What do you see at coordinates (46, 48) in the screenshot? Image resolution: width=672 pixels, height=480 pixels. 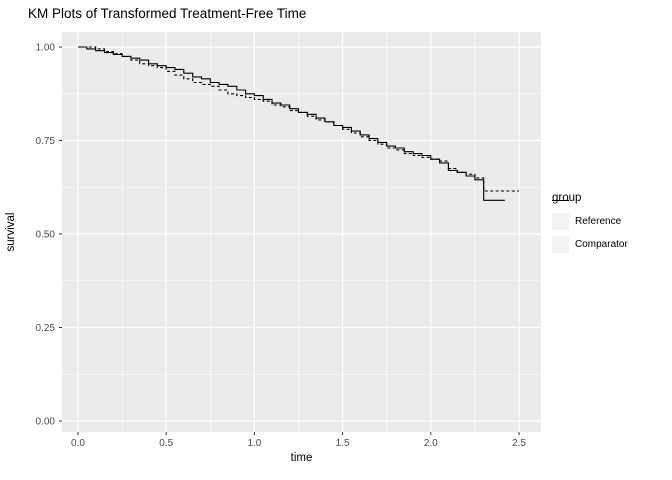 I see `y-tick-label: 1.00` at bounding box center [46, 48].